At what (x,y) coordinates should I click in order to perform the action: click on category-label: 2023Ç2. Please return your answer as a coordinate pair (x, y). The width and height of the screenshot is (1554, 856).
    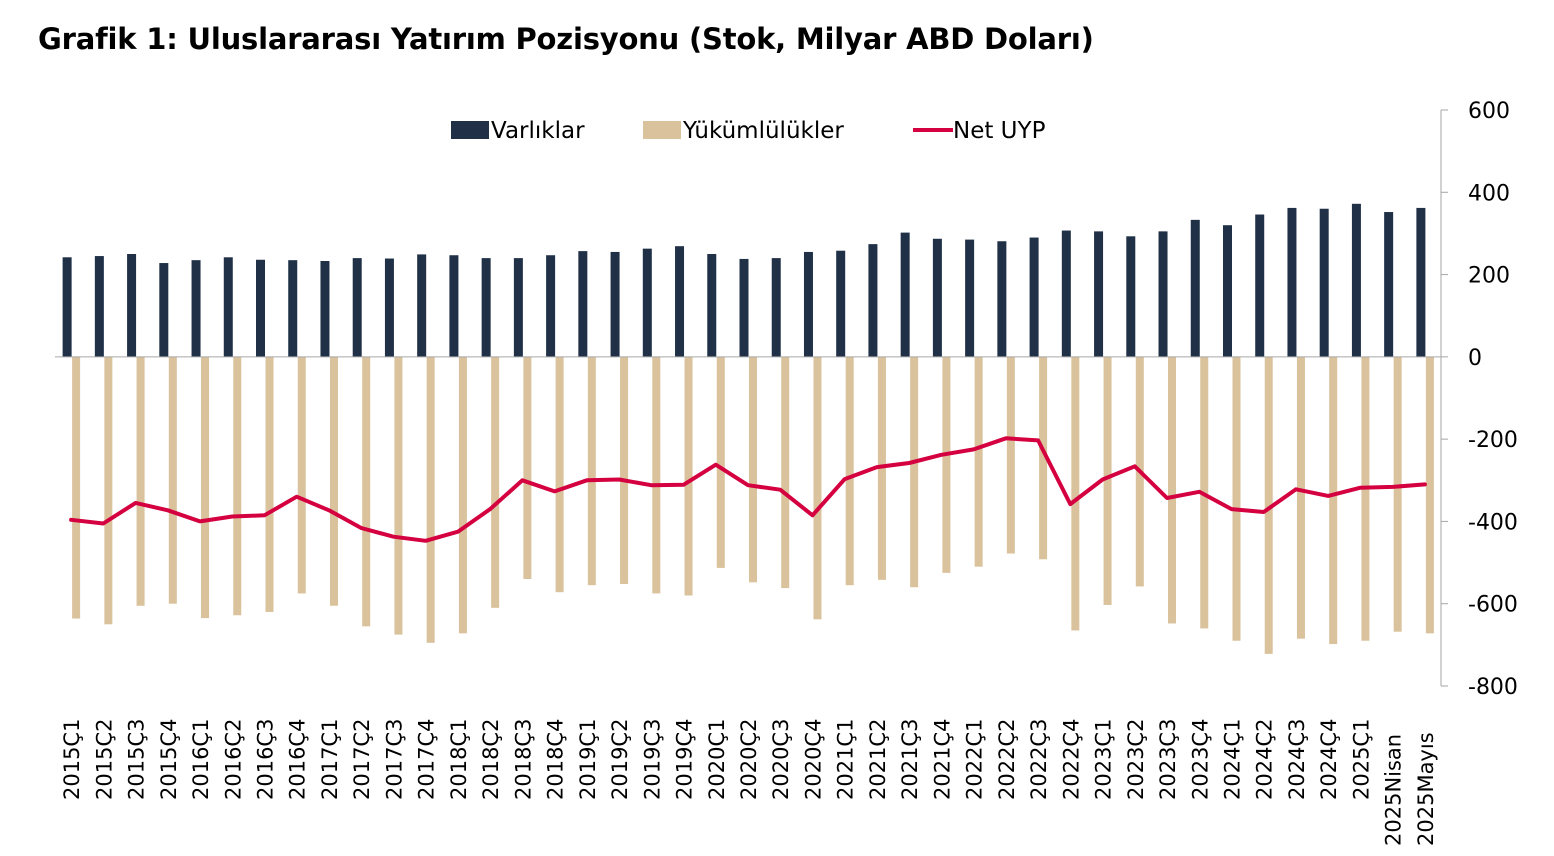
    Looking at the image, I should click on (1136, 759).